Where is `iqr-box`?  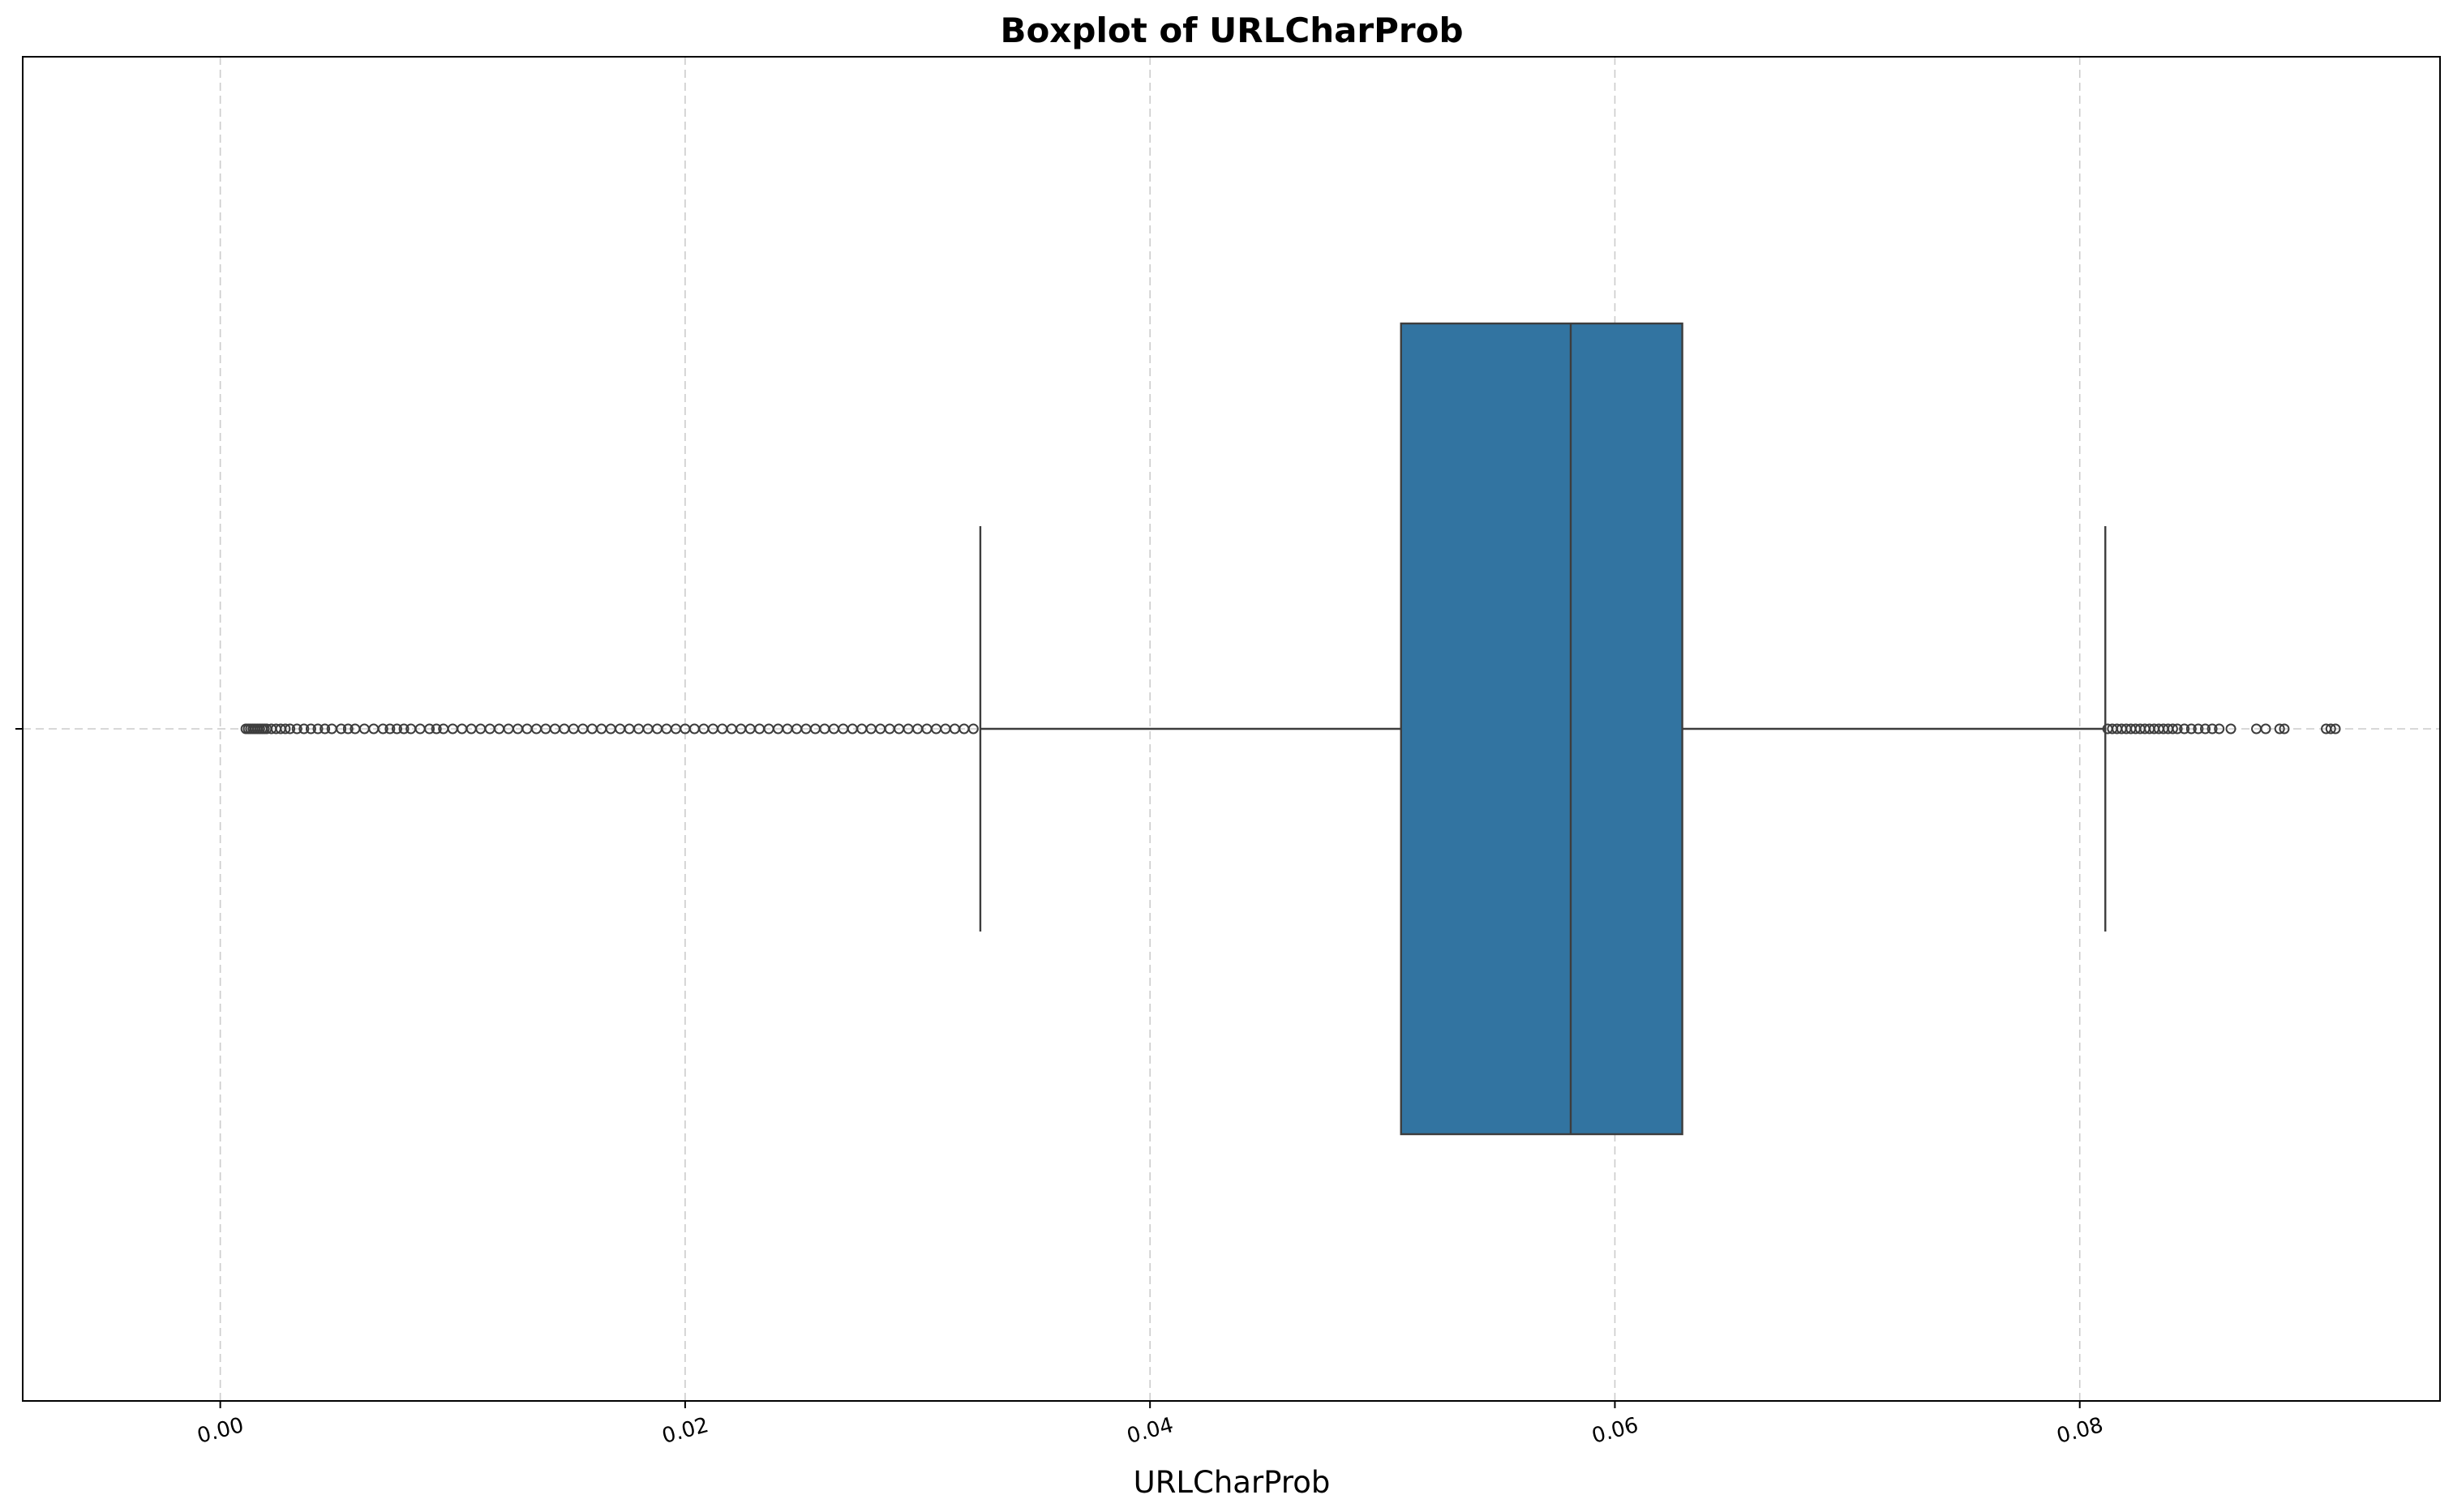
iqr-box is located at coordinates (1541, 729).